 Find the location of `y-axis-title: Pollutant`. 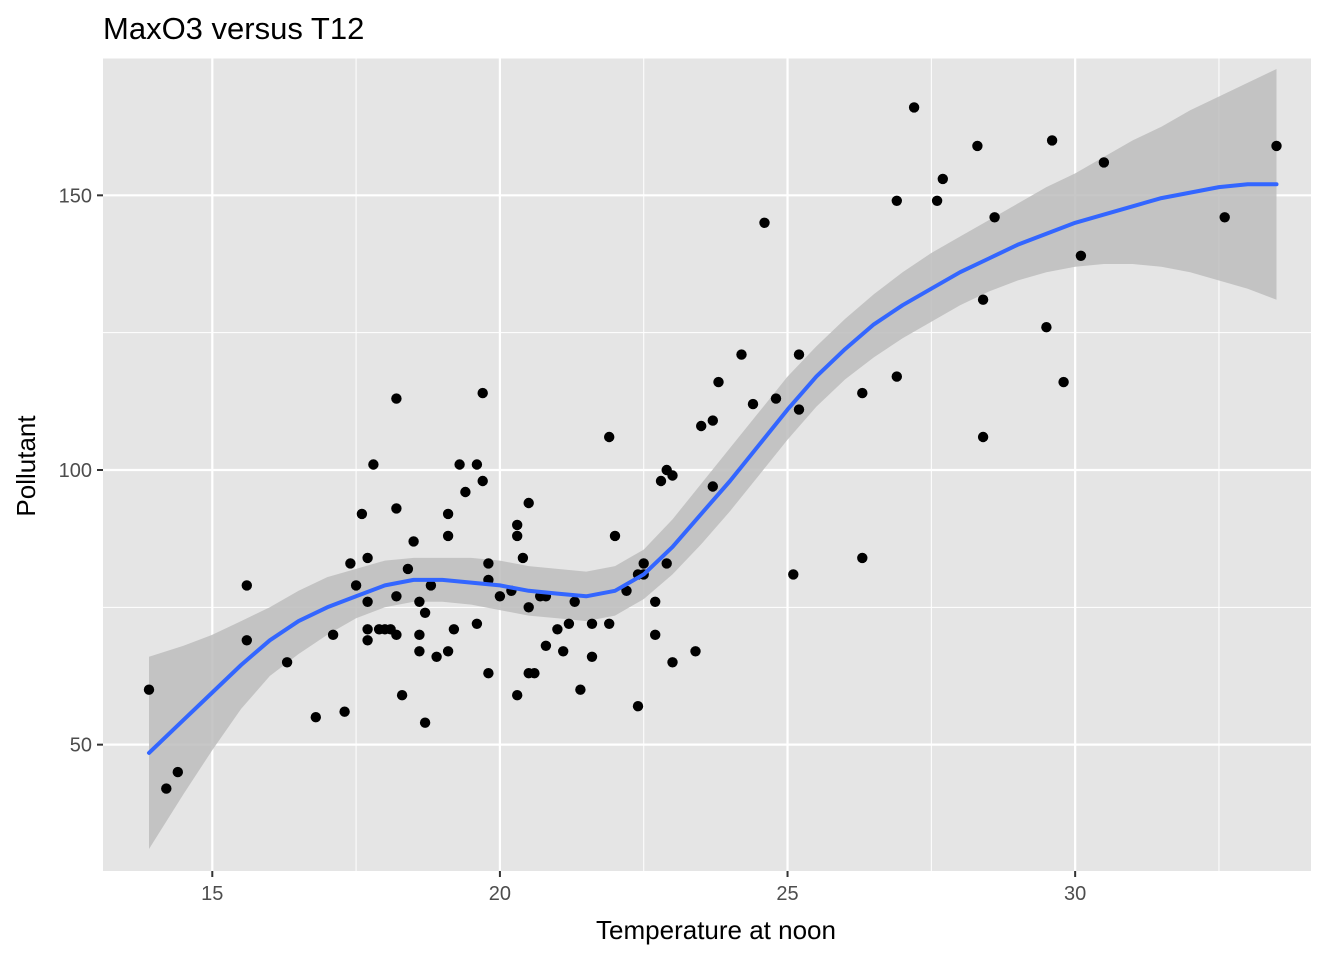

y-axis-title: Pollutant is located at coordinates (26, 466).